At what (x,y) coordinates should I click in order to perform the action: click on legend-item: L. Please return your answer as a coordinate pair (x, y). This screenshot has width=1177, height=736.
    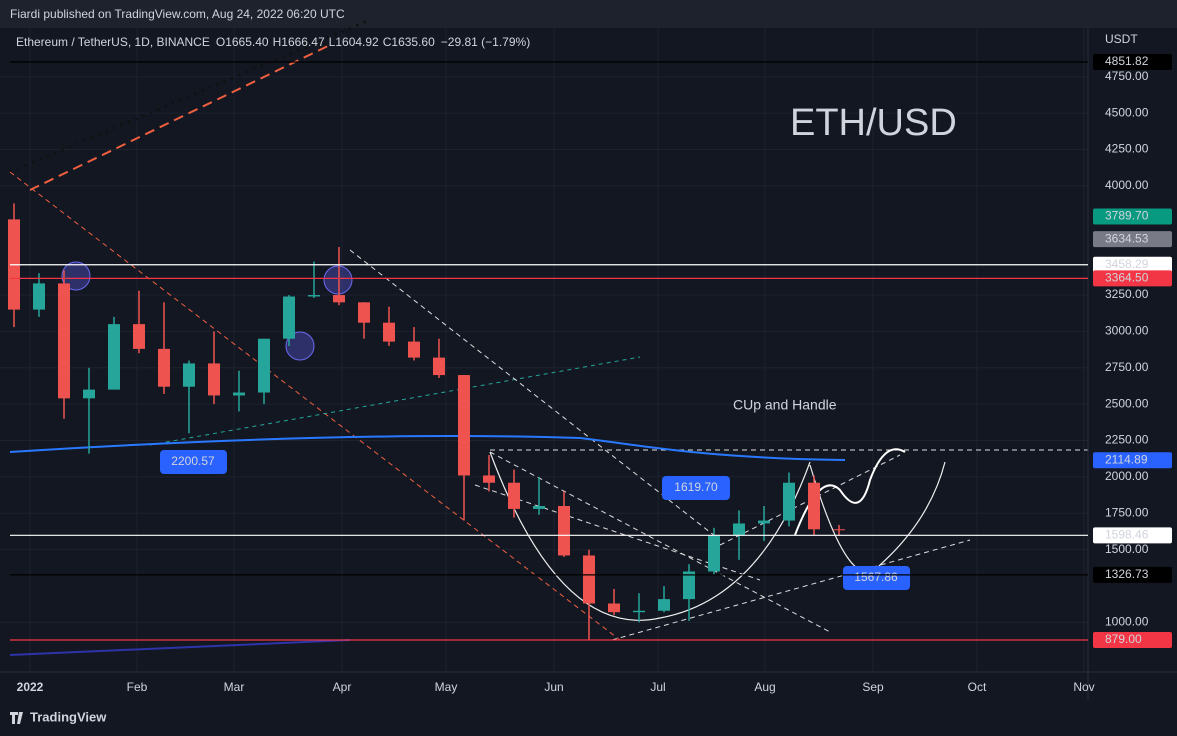
    Looking at the image, I should click on (332, 42).